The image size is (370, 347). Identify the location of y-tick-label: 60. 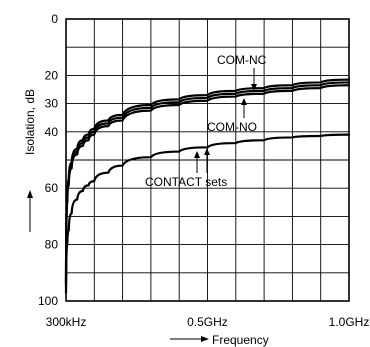
(52, 188).